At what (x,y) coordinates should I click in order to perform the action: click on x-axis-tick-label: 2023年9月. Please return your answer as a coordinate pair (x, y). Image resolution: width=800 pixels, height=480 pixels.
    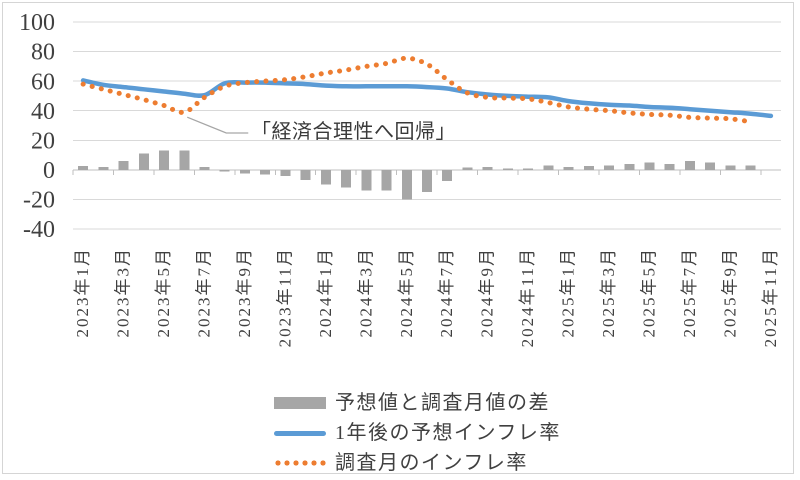
    Looking at the image, I should click on (244, 292).